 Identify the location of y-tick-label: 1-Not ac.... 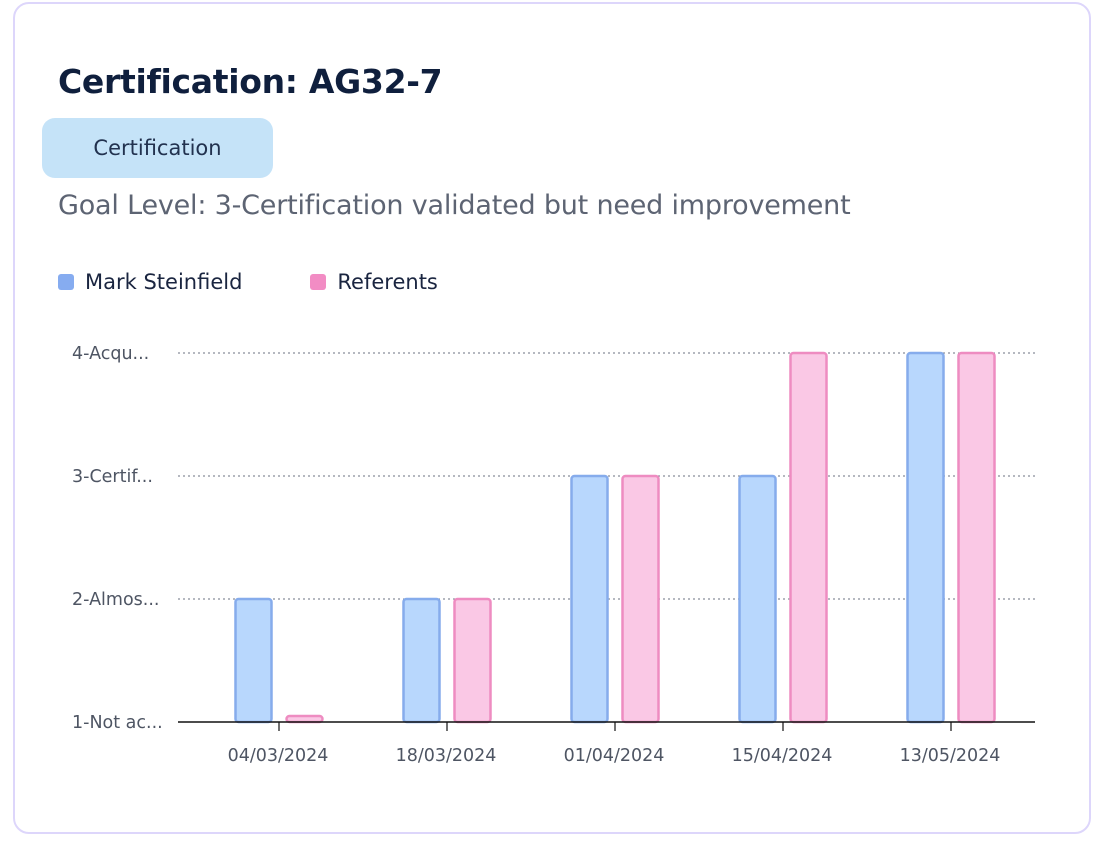
(117, 723).